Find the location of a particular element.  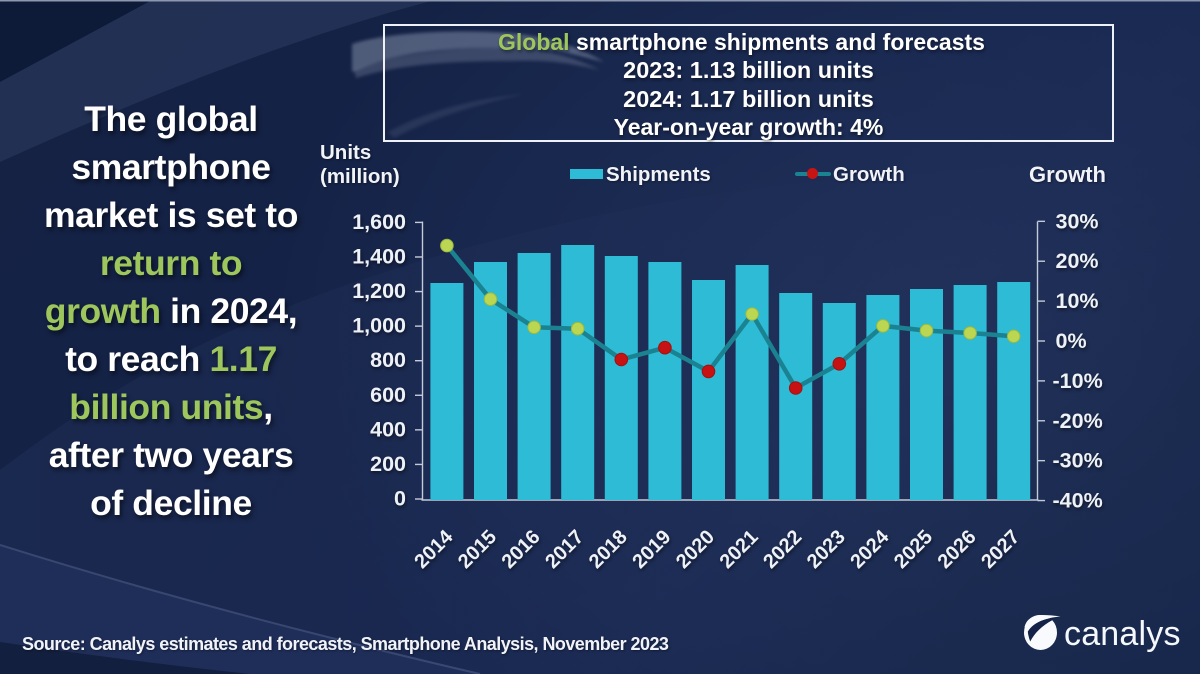

svg-text: 2019 is located at coordinates (651, 549).